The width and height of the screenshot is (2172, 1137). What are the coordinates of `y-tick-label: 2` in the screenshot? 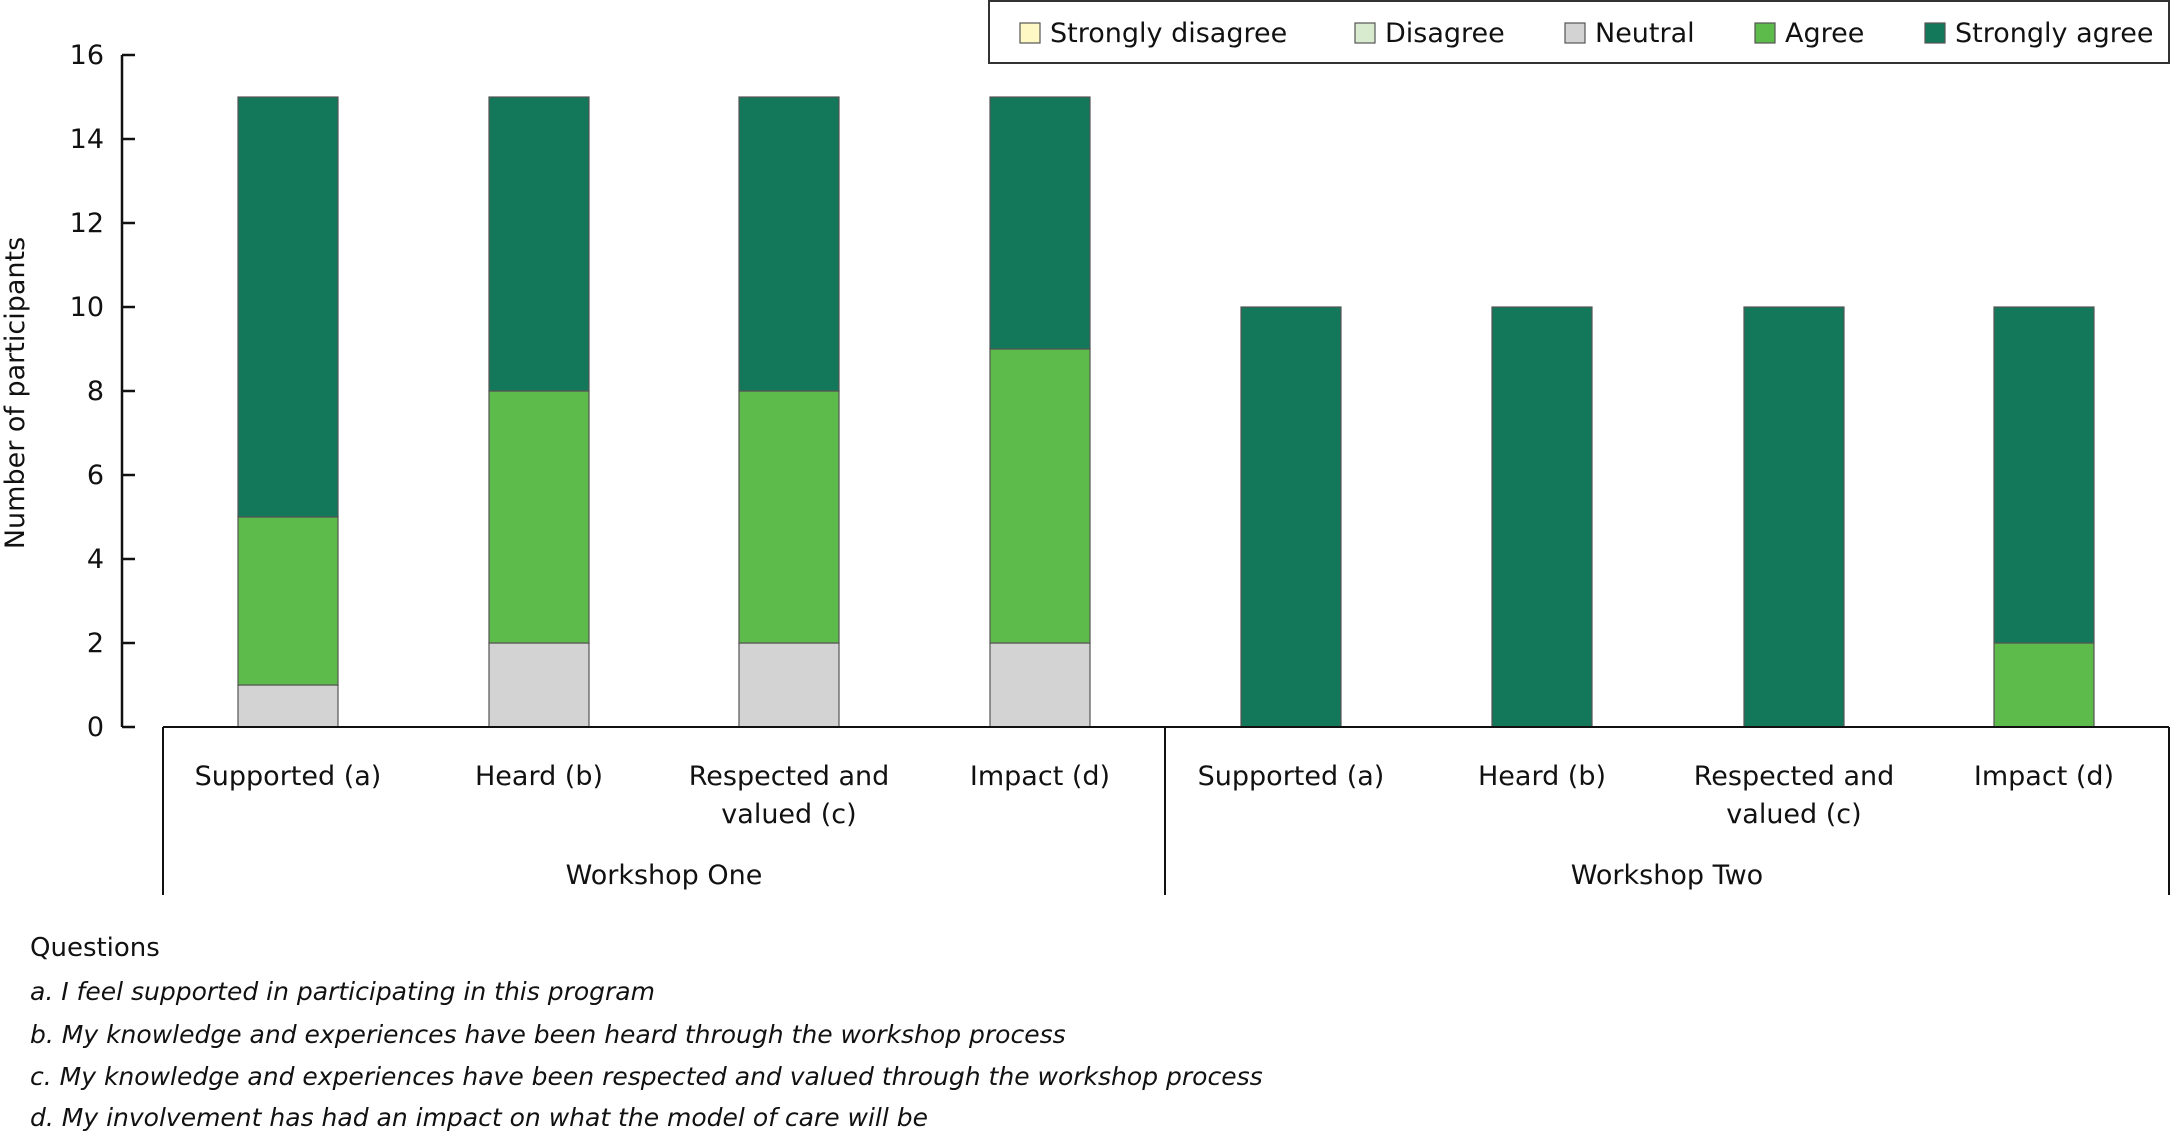 It's located at (95, 643).